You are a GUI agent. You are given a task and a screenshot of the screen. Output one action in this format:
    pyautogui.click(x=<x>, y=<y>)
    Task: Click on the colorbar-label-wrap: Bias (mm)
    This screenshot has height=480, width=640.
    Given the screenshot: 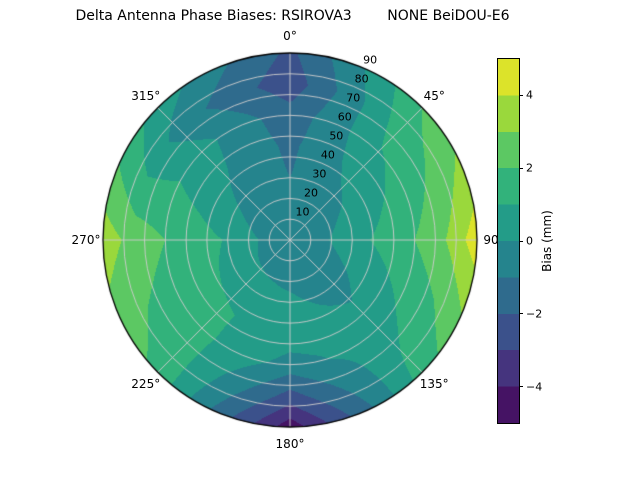 What is the action you would take?
    pyautogui.click(x=547, y=241)
    